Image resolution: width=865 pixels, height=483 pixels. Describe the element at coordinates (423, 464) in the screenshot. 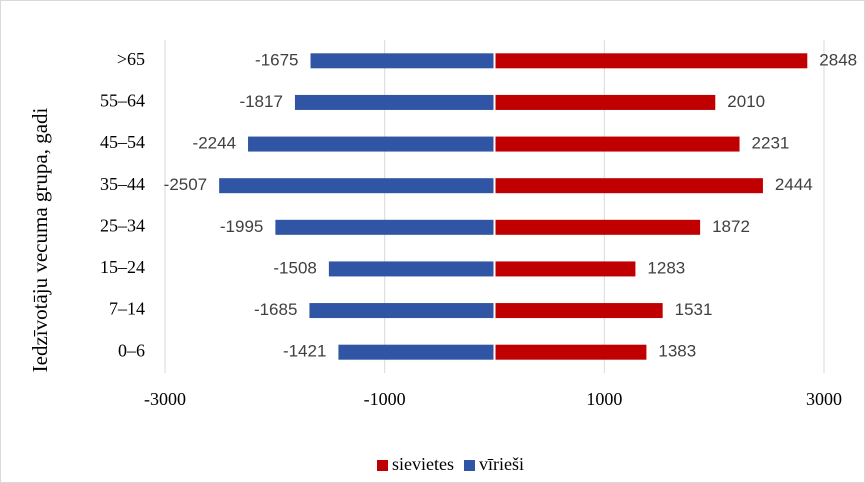

I see `legend-label: sievietes` at that location.